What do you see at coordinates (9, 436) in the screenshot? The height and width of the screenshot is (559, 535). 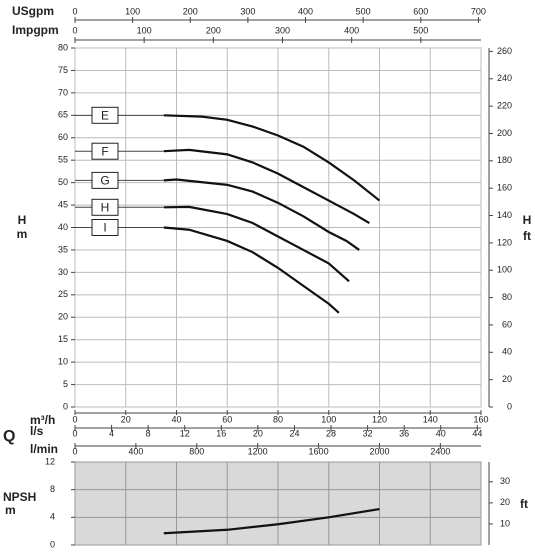 I see `flow-label: Q` at bounding box center [9, 436].